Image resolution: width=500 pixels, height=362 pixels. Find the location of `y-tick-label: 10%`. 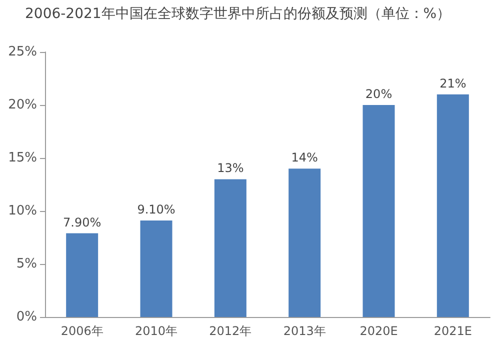

y-tick-label: 10% is located at coordinates (22, 211).